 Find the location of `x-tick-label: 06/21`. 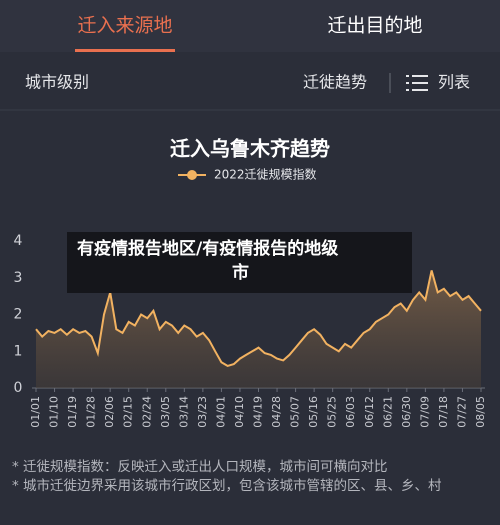

x-tick-label: 06/21 is located at coordinates (387, 412).